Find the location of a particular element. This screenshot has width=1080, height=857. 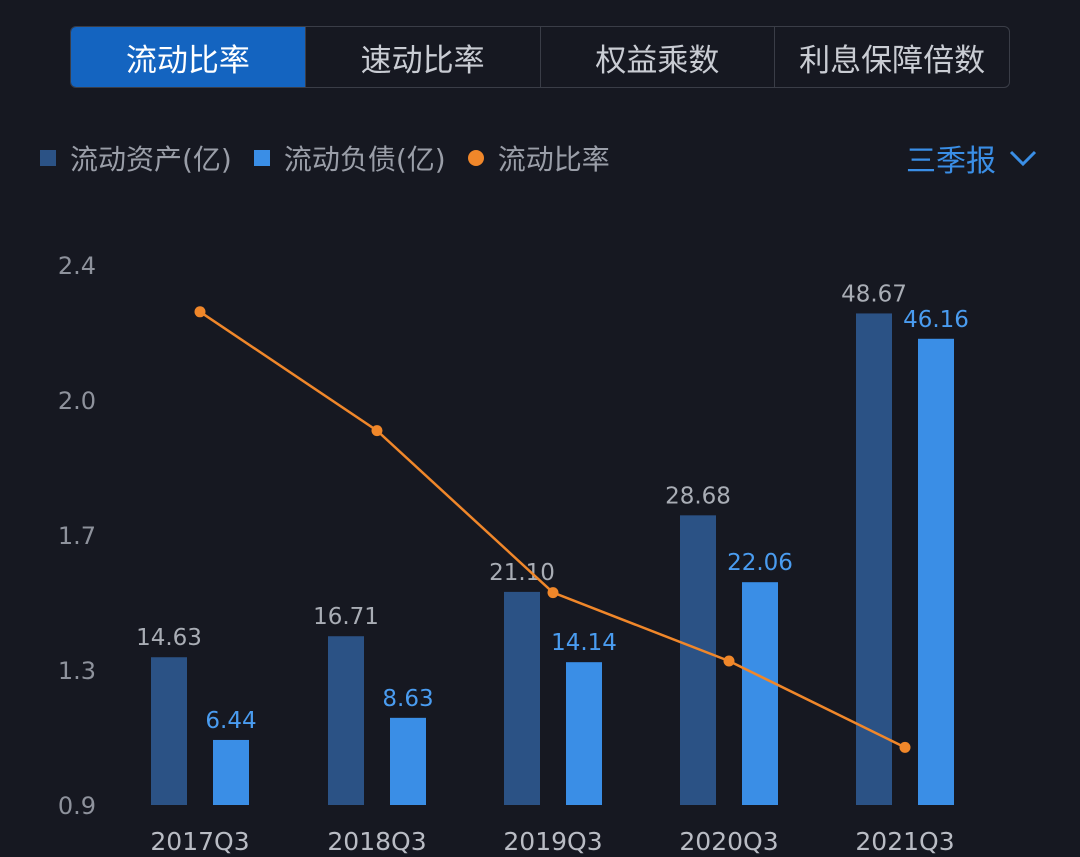

y-axis: 2.4 2.0 1.7 1.3 0.9 is located at coordinates (77, 536).